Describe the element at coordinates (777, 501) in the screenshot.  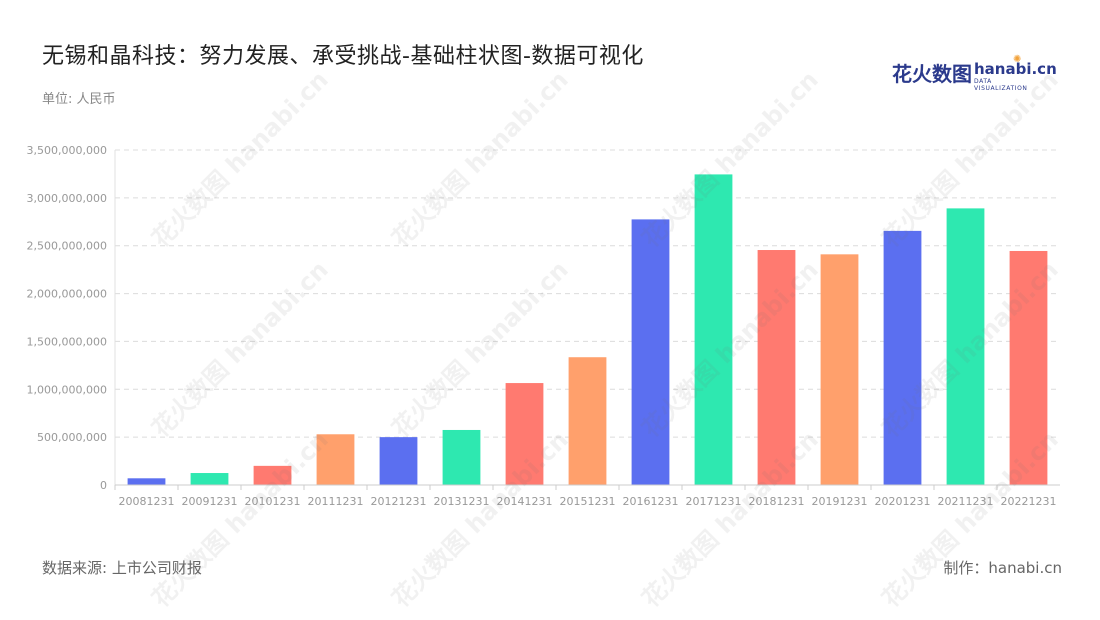
I see `x-tick-label: 20181231` at that location.